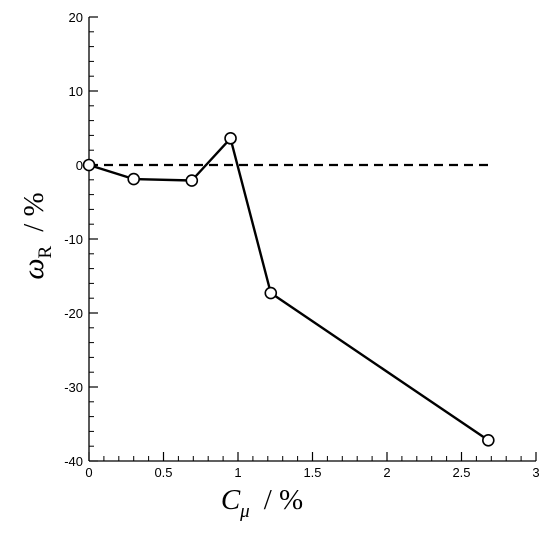 This screenshot has height=533, width=550. I want to click on x-axis-symbol: C, so click(231, 500).